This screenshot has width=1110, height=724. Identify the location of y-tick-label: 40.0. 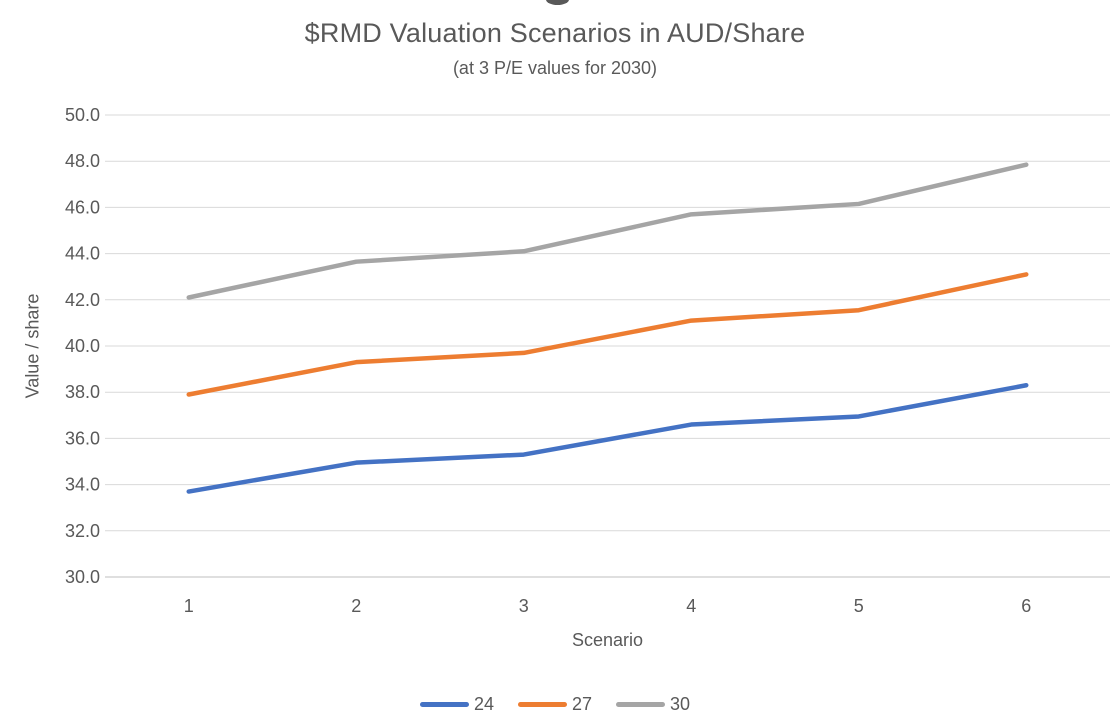
(82, 346).